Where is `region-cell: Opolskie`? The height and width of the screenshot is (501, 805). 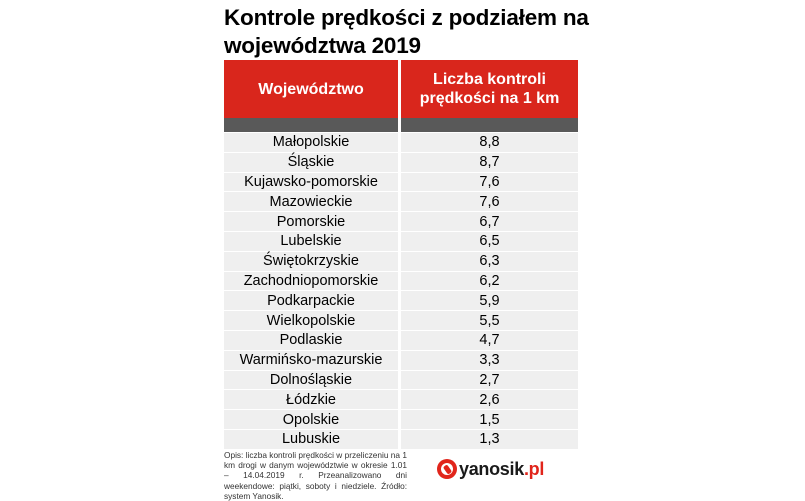
region-cell: Opolskie is located at coordinates (311, 420).